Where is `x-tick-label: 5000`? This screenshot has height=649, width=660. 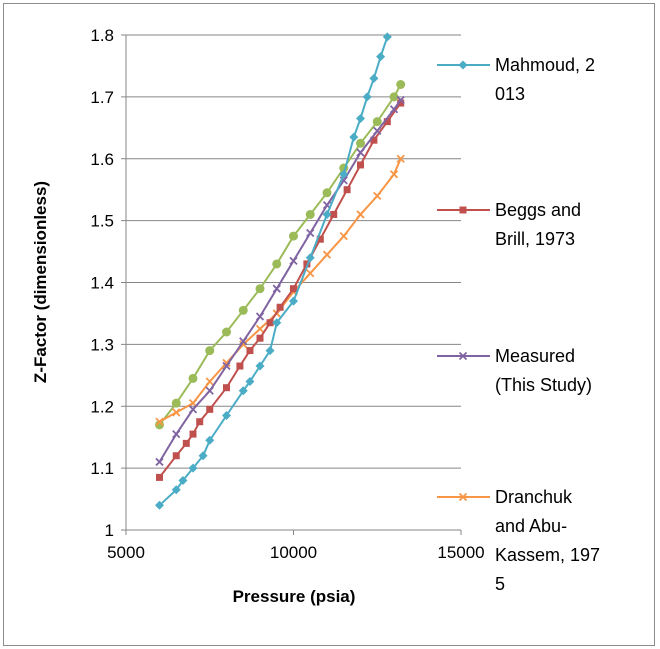 x-tick-label: 5000 is located at coordinates (126, 552).